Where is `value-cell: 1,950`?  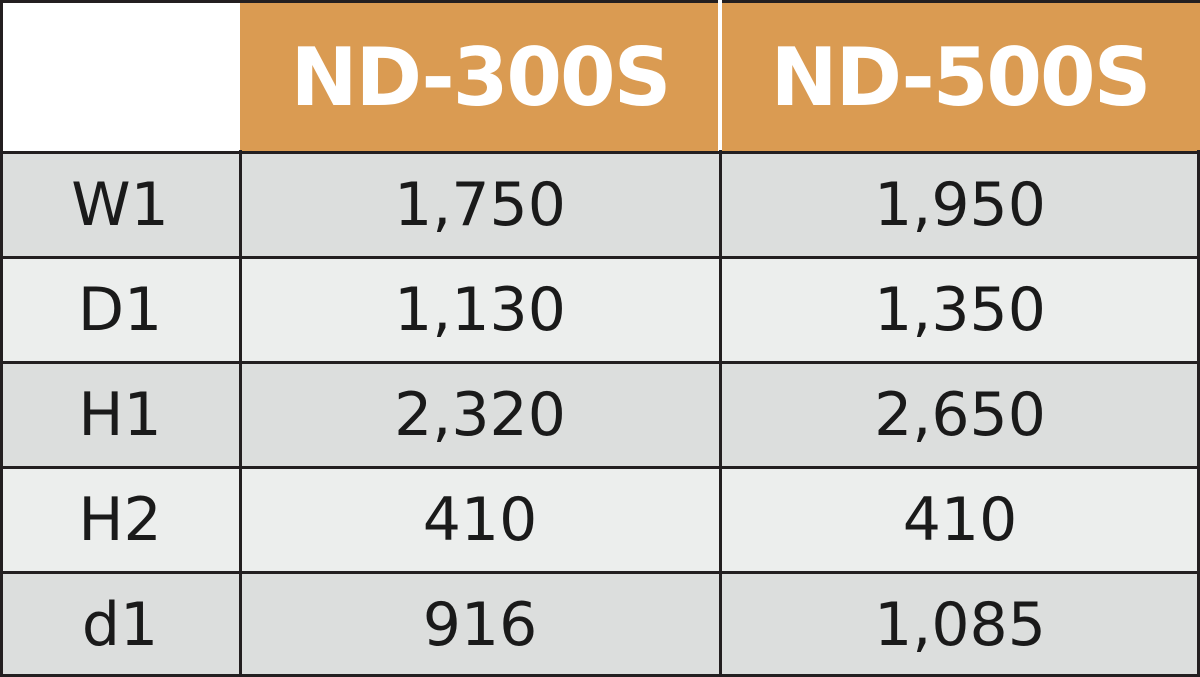
value-cell: 1,950 is located at coordinates (960, 204).